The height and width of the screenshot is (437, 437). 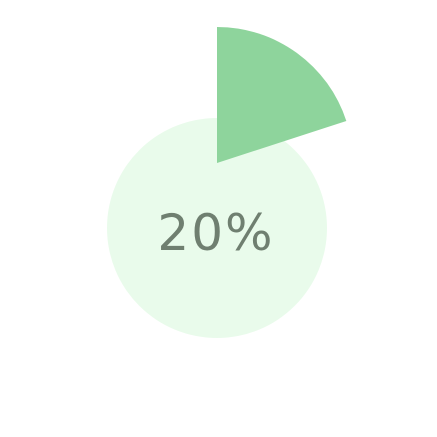 What do you see at coordinates (216, 233) in the screenshot?
I see `progress-percent-label: 20%` at bounding box center [216, 233].